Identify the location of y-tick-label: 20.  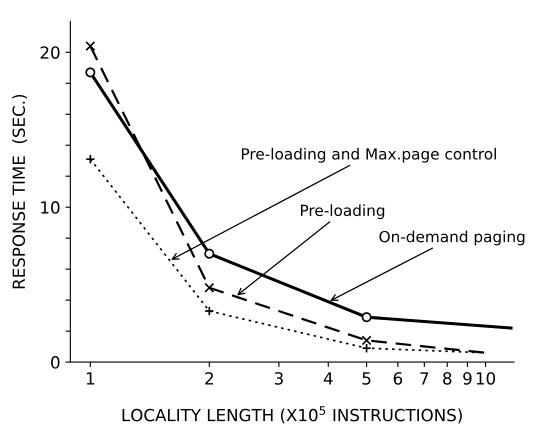
(50, 52).